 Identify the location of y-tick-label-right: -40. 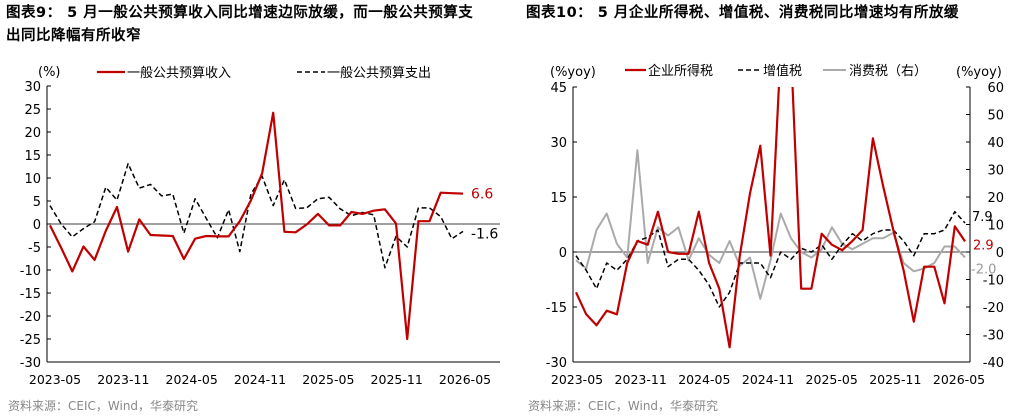
(993, 363).